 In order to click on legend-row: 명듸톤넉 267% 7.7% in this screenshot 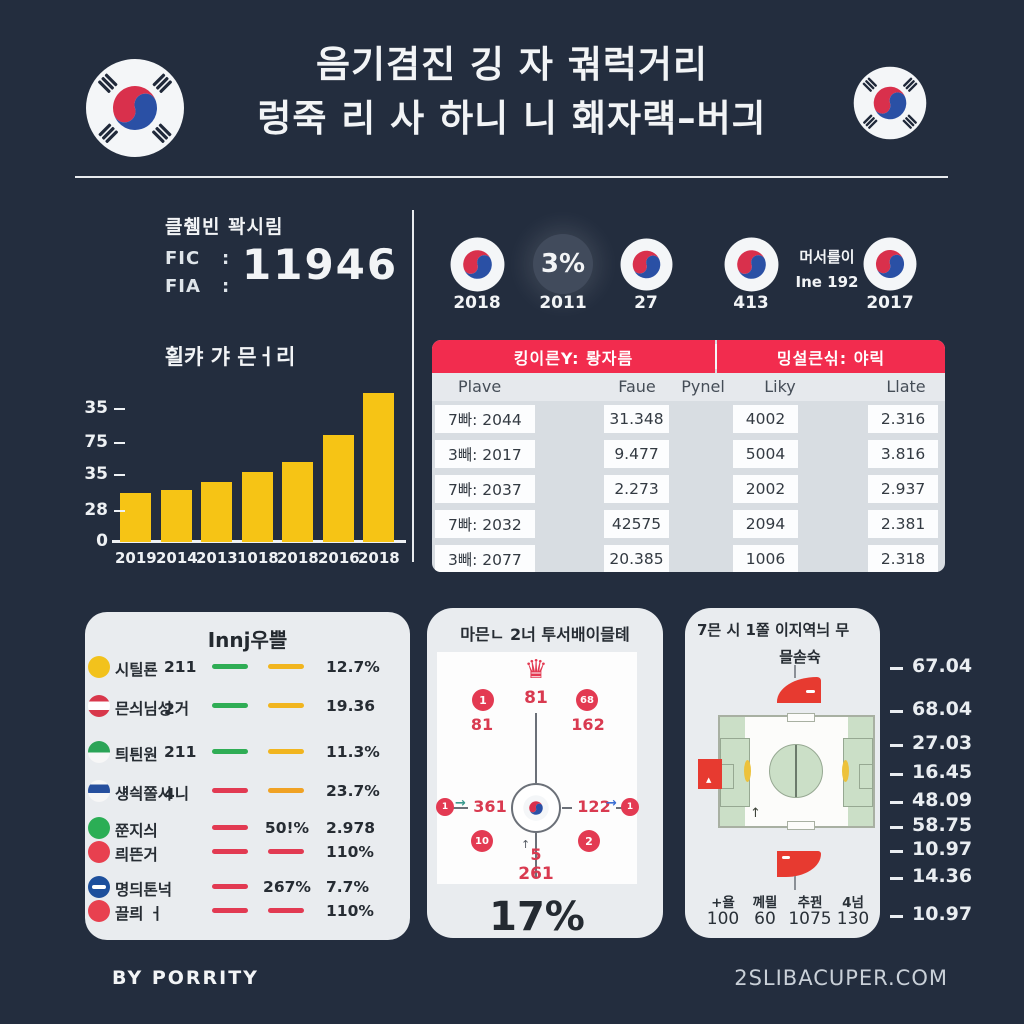, I will do `click(238, 887)`.